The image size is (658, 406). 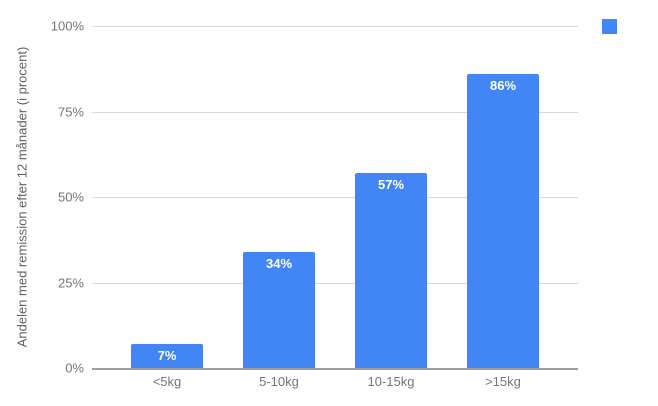 What do you see at coordinates (391, 185) in the screenshot?
I see `bar-value-label: 57%` at bounding box center [391, 185].